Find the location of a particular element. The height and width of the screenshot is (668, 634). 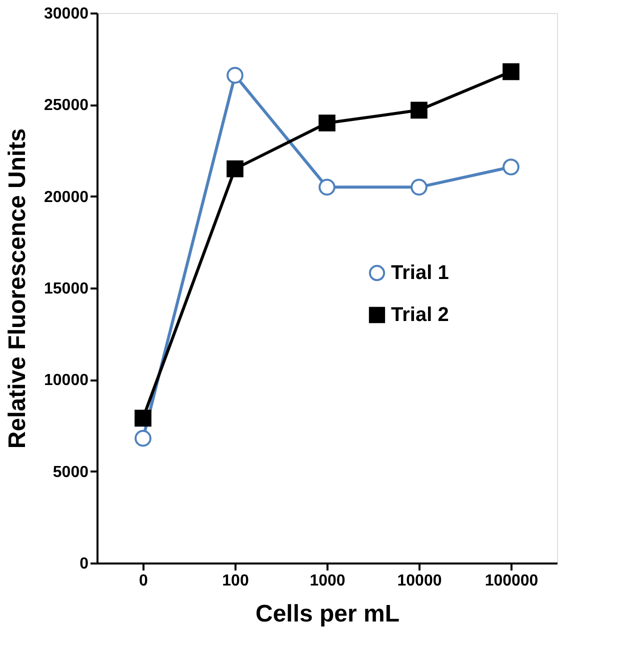

y-tick-label: 30000 is located at coordinates (66, 14).